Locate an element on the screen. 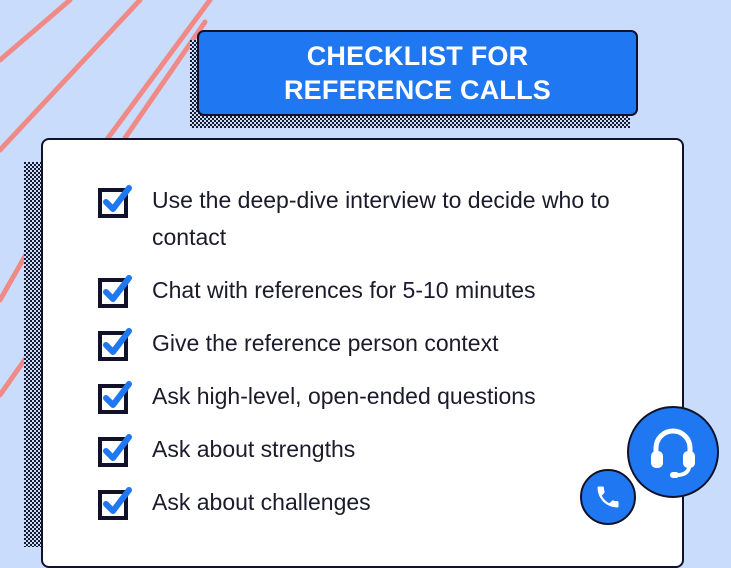 Image resolution: width=731 pixels, height=568 pixels. checklist-item: Ask high-level, open-ended questions is located at coordinates (365, 396).